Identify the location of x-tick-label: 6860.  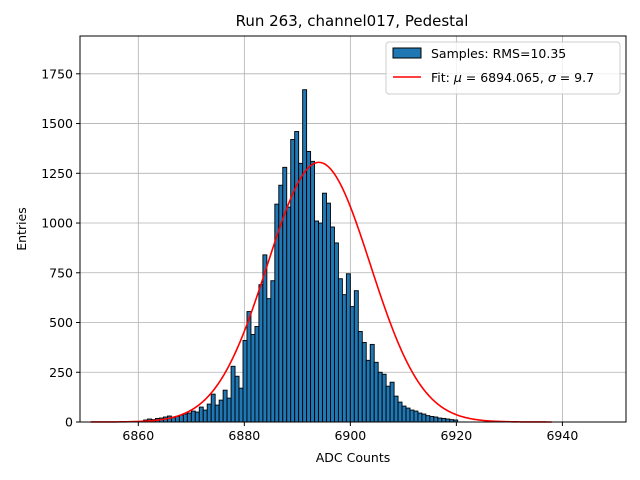
(138, 435).